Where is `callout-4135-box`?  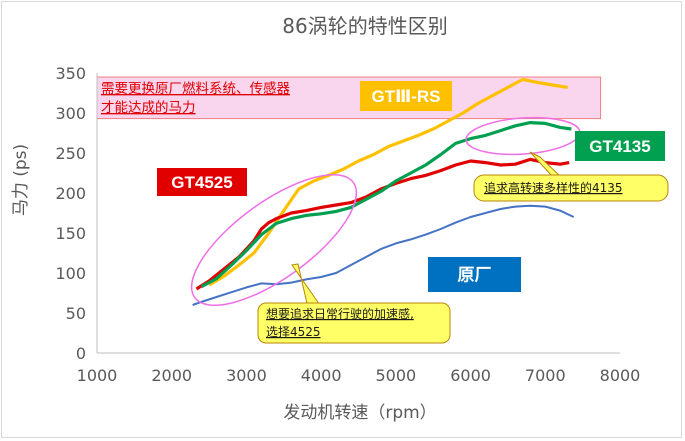
callout-4135-box is located at coordinates (571, 188).